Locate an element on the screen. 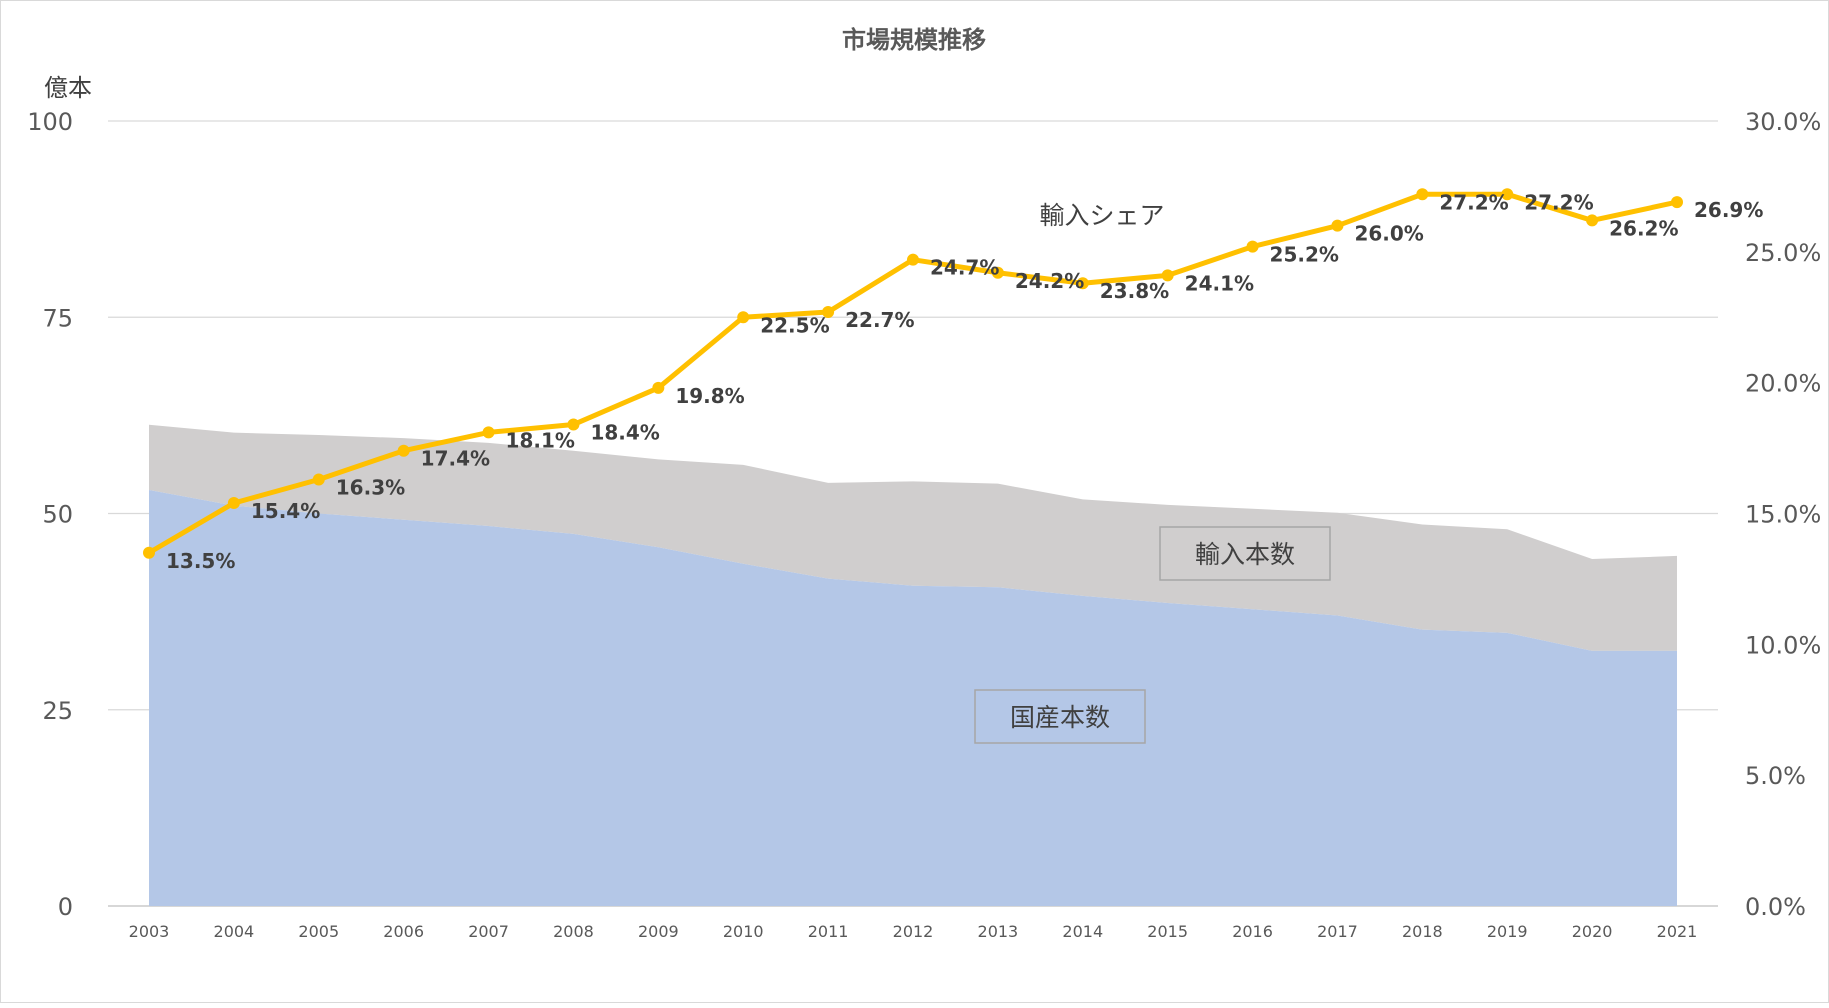 The height and width of the screenshot is (1008, 1829). share-data-label: 24.2% is located at coordinates (1049, 281).